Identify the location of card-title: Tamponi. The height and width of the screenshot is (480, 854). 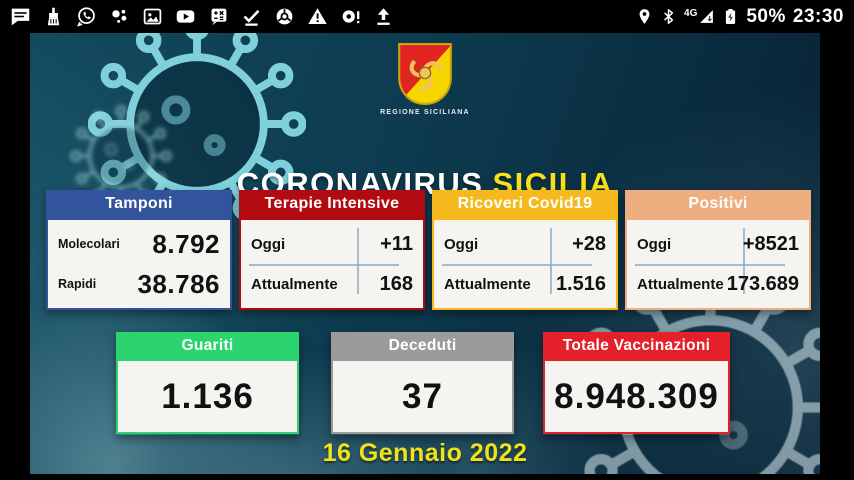
(139, 203).